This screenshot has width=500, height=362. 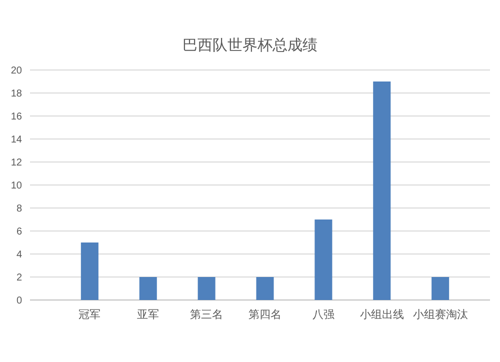 I want to click on x-tick-label: 冠军, so click(x=89, y=315).